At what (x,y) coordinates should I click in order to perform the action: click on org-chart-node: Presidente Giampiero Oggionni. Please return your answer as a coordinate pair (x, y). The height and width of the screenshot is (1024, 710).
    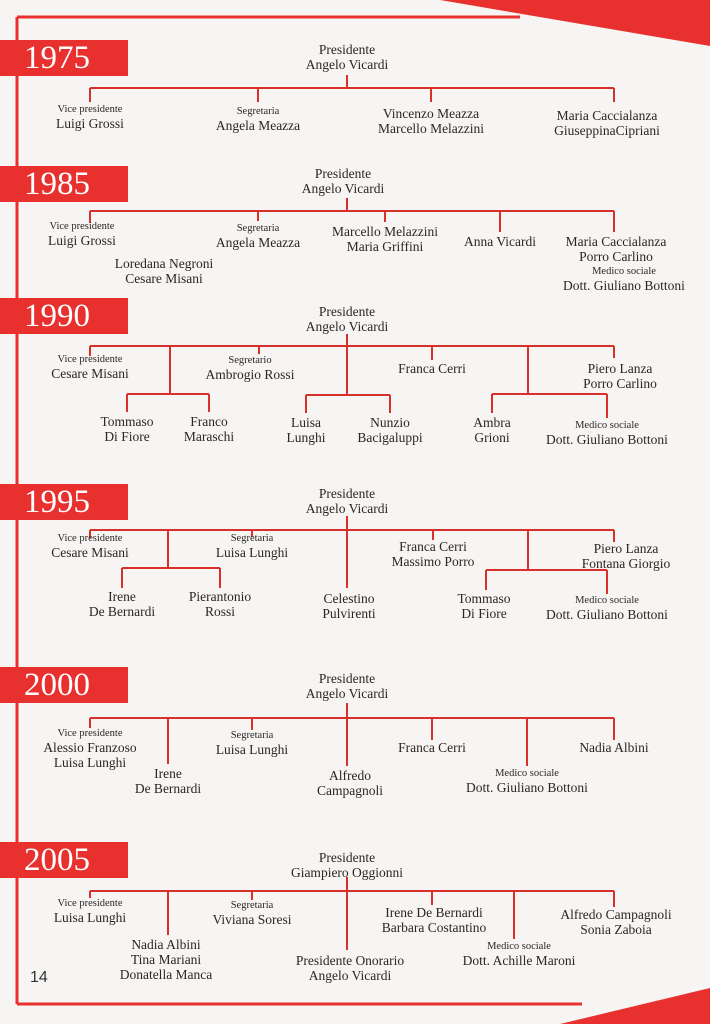
    Looking at the image, I should click on (347, 865).